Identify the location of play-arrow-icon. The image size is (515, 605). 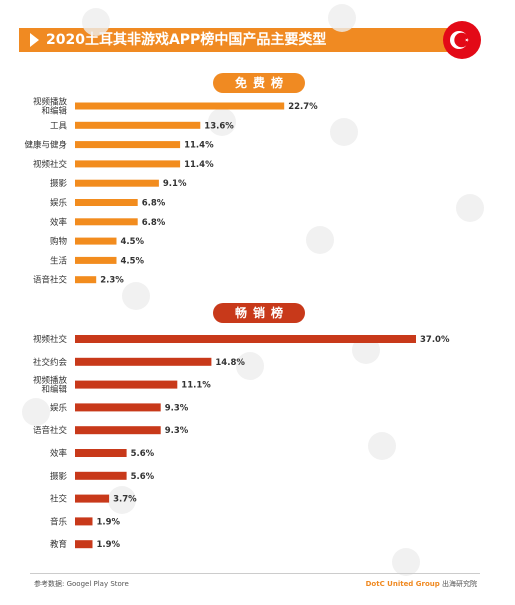
(34, 40).